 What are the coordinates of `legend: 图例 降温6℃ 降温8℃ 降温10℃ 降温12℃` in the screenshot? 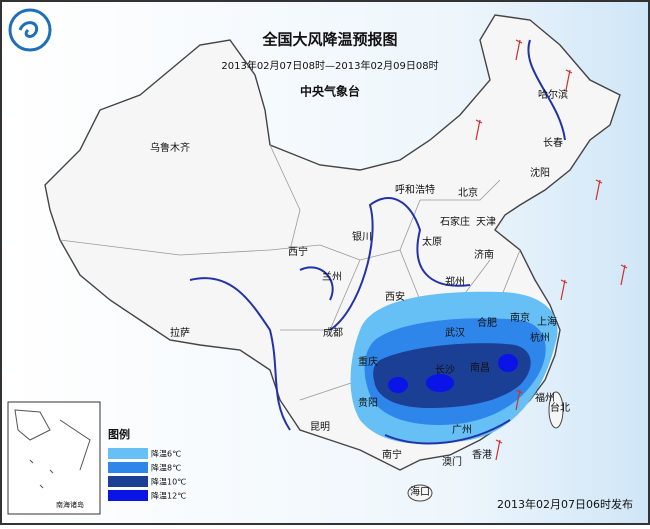 It's located at (147, 464).